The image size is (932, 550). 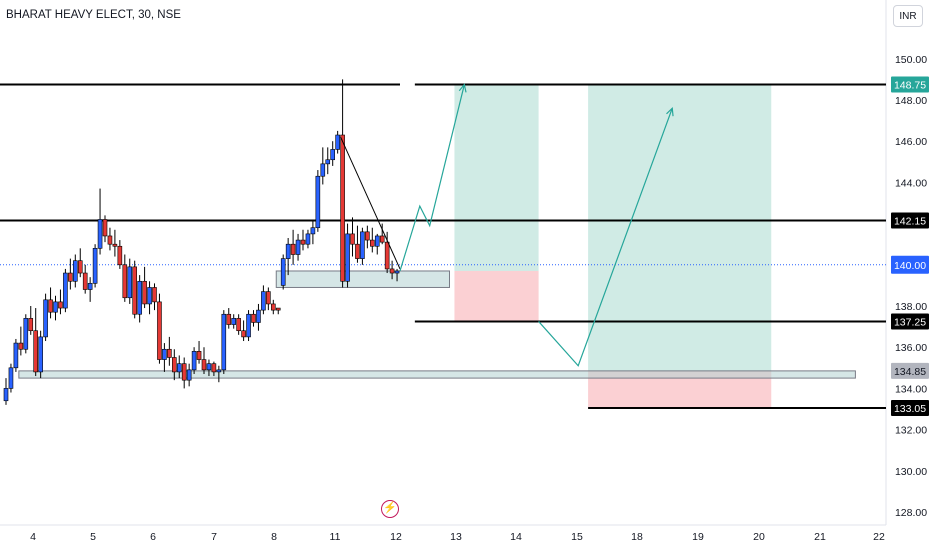 What do you see at coordinates (911, 472) in the screenshot?
I see `y-tick-label: 130.00` at bounding box center [911, 472].